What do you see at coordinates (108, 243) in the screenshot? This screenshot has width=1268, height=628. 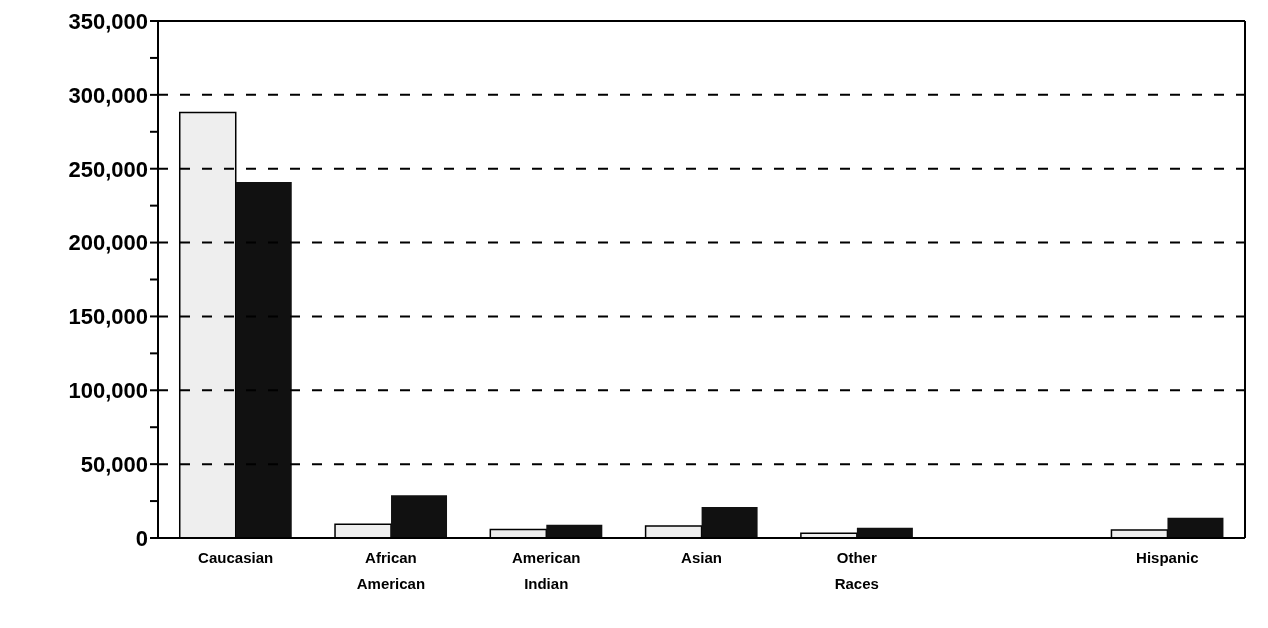 I see `y-tick-label: 200,000` at bounding box center [108, 243].